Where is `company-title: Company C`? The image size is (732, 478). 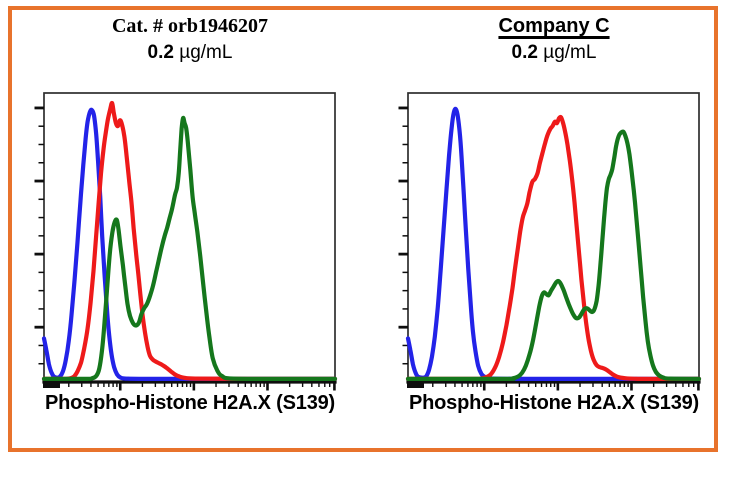 company-title: Company C is located at coordinates (554, 26).